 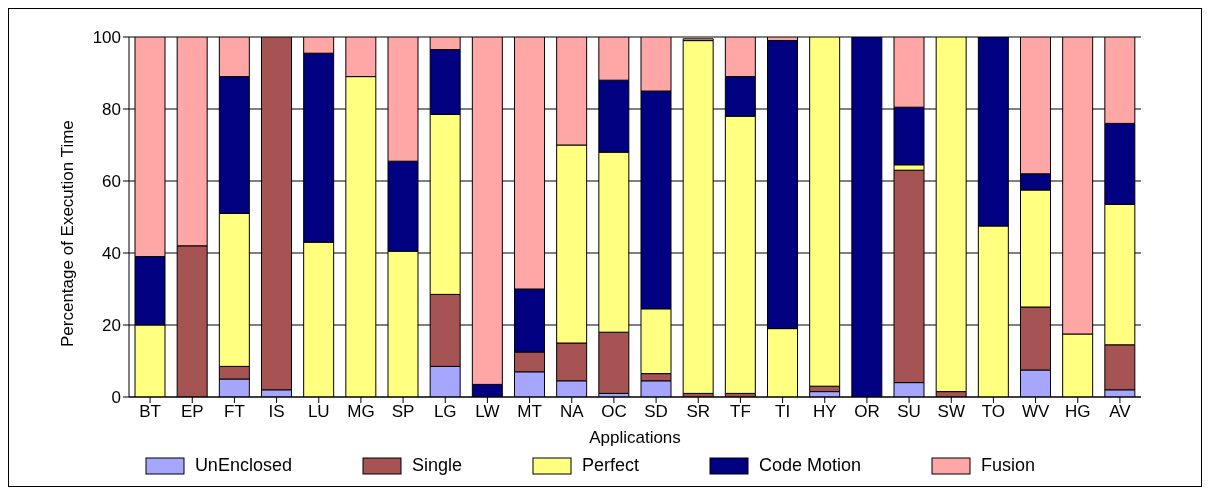 I want to click on x-tick-label: OC, so click(x=614, y=412).